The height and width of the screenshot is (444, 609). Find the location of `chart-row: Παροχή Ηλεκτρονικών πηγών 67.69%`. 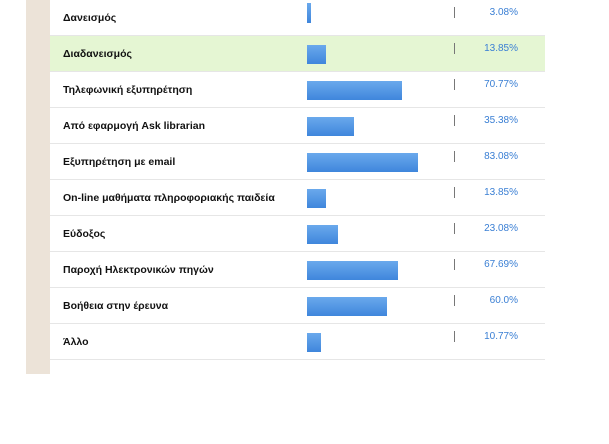

chart-row: Παροχή Ηλεκτρονικών πηγών 67.69% is located at coordinates (297, 270).